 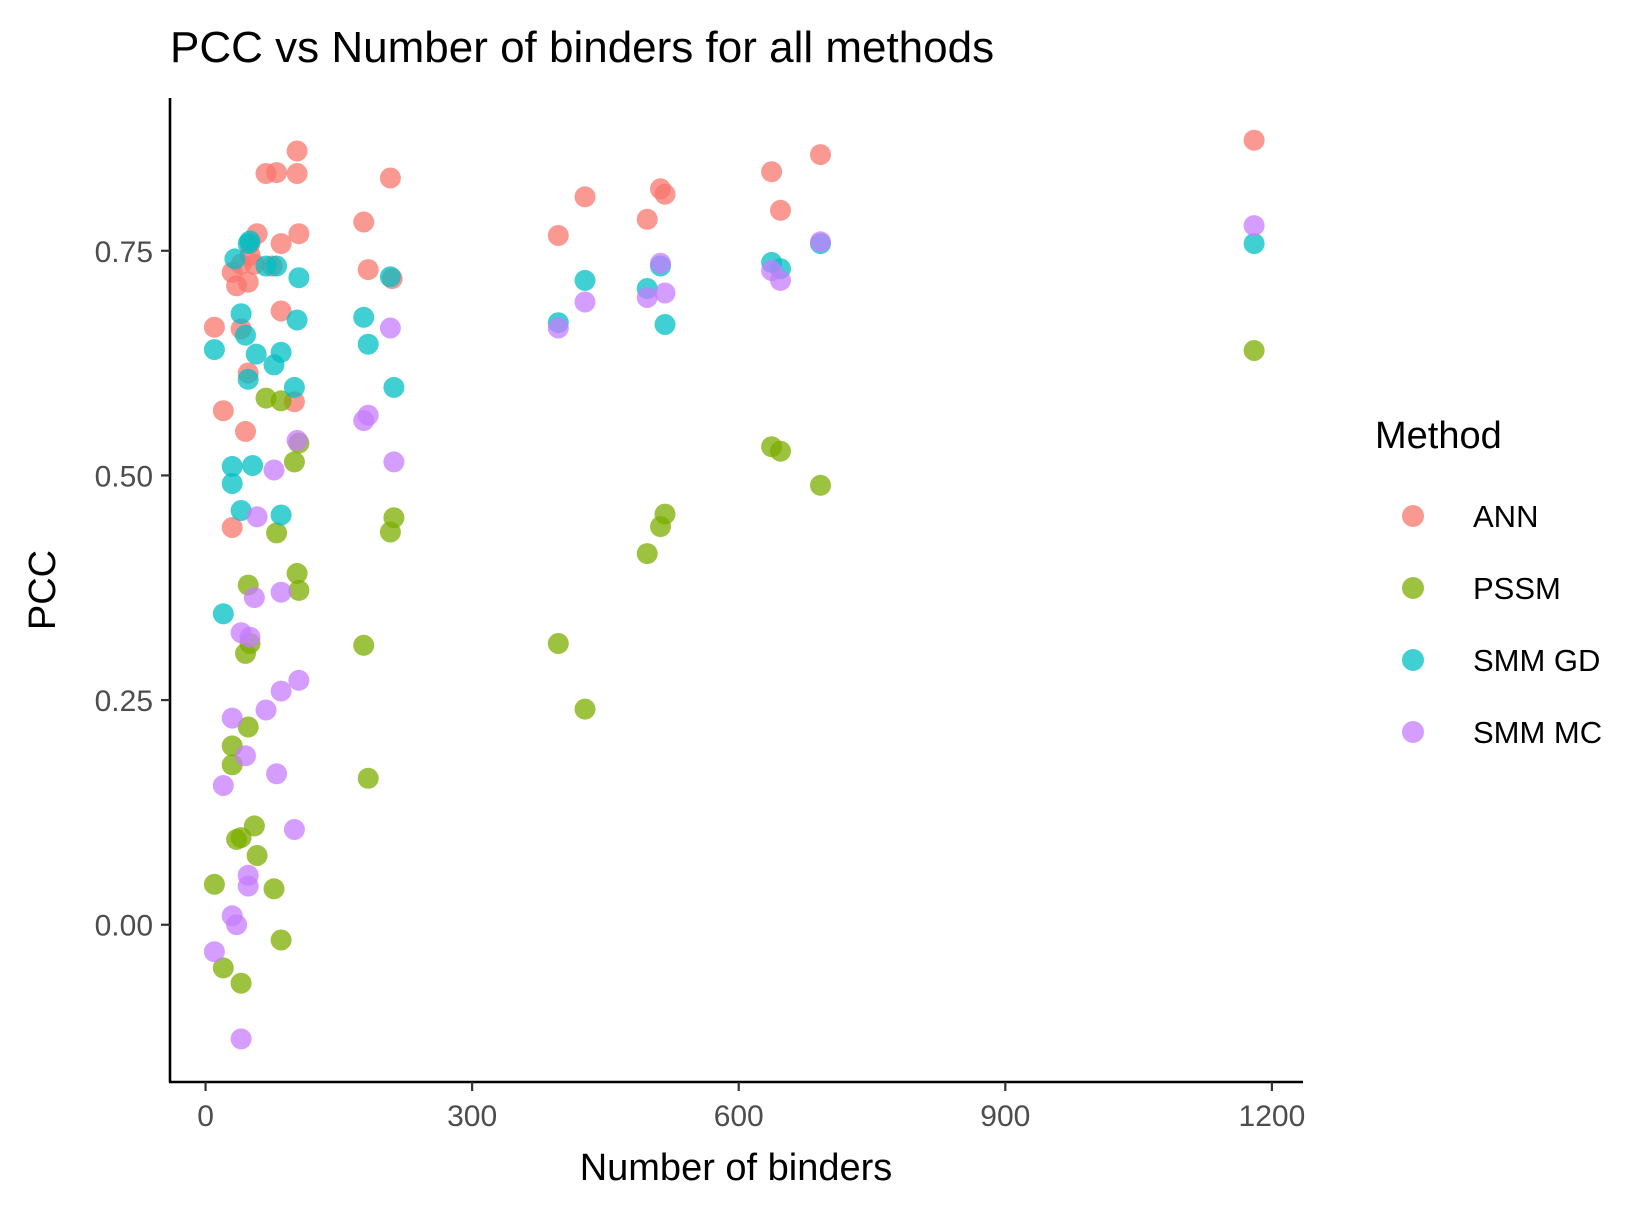 What do you see at coordinates (582, 47) in the screenshot?
I see `chart-title: PCC vs Number of binders for all methods` at bounding box center [582, 47].